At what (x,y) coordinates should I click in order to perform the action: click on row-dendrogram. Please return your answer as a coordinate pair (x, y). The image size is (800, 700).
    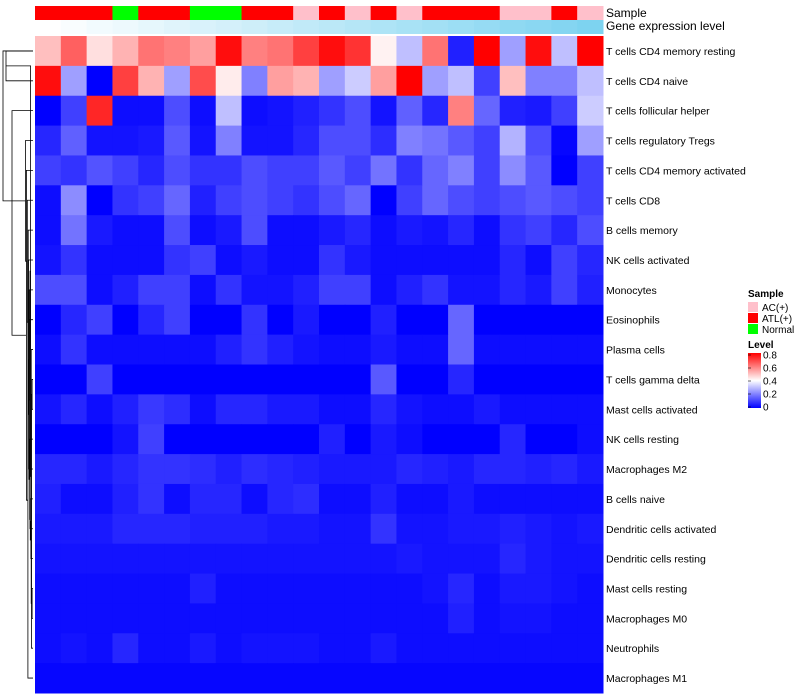
    Looking at the image, I should click on (17, 364).